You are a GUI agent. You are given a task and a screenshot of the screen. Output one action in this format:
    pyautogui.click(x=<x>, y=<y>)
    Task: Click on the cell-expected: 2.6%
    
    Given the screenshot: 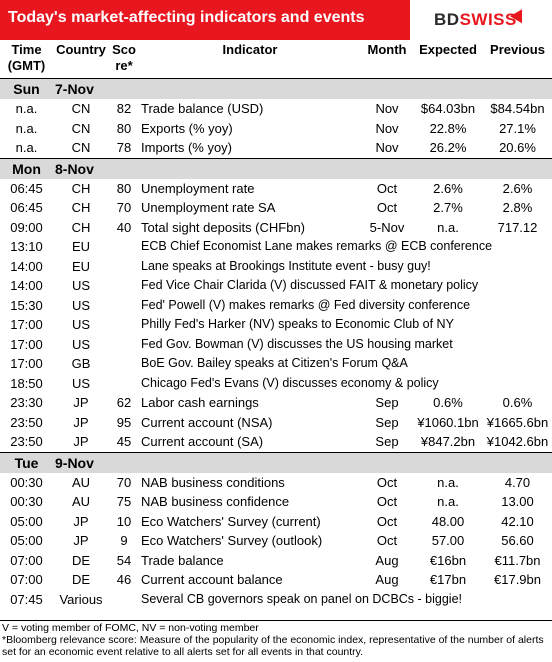 What is the action you would take?
    pyautogui.click(x=448, y=188)
    